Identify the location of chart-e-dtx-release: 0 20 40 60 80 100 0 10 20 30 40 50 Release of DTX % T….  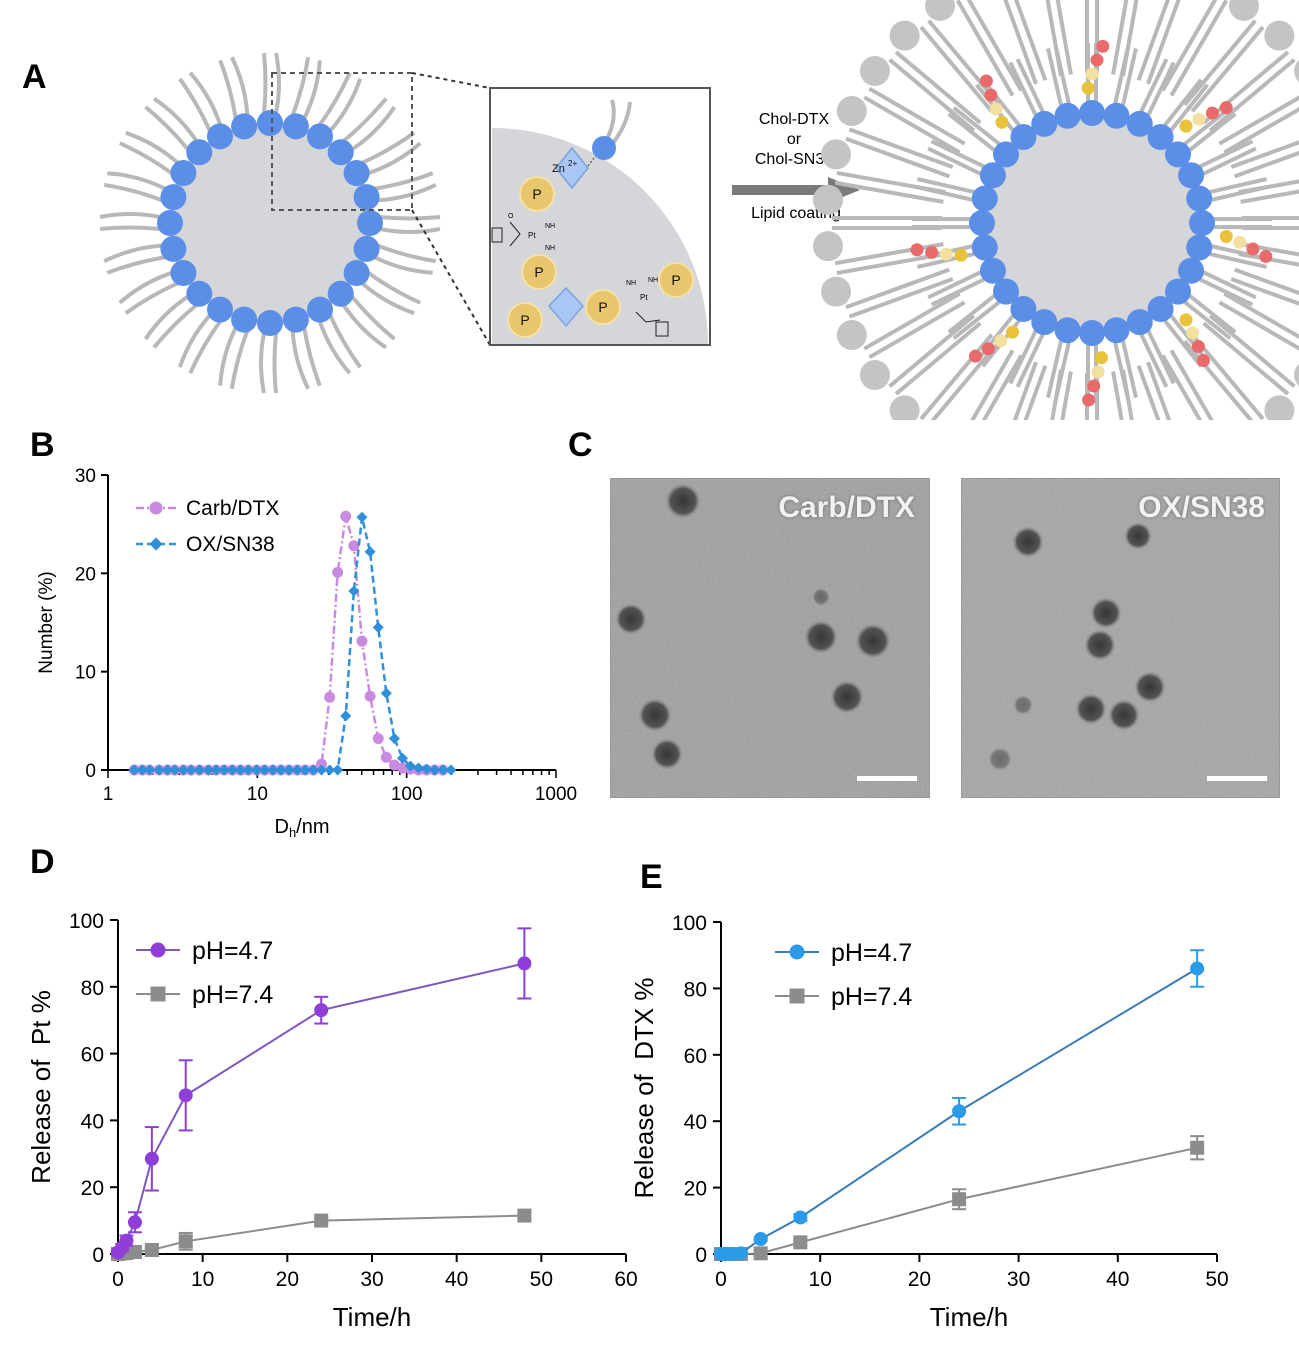
(929, 1122).